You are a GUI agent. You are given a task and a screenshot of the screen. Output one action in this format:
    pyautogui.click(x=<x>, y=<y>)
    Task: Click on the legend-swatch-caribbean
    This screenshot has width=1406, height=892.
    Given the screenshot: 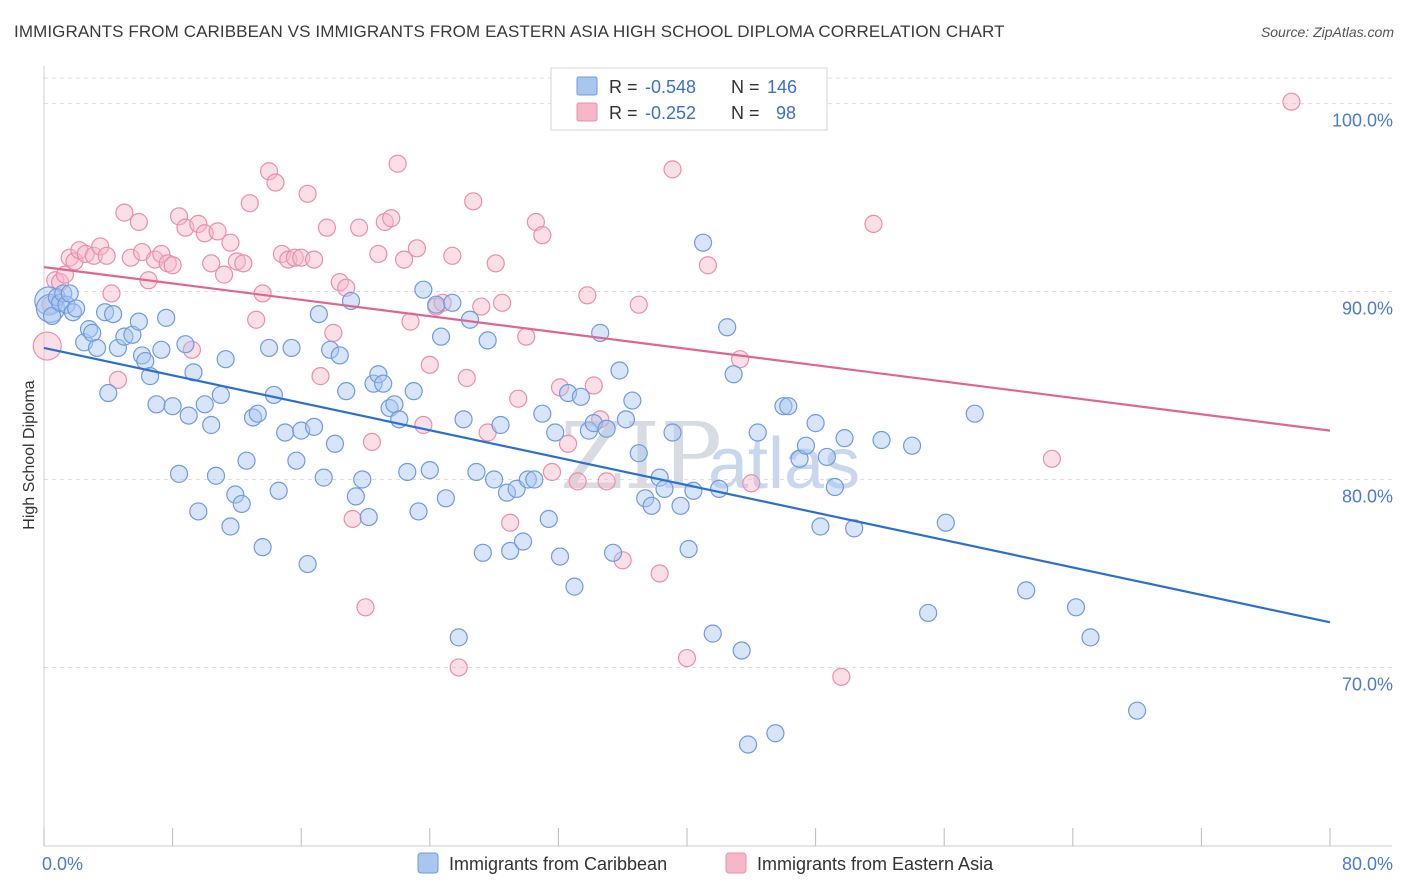 What is the action you would take?
    pyautogui.click(x=587, y=86)
    